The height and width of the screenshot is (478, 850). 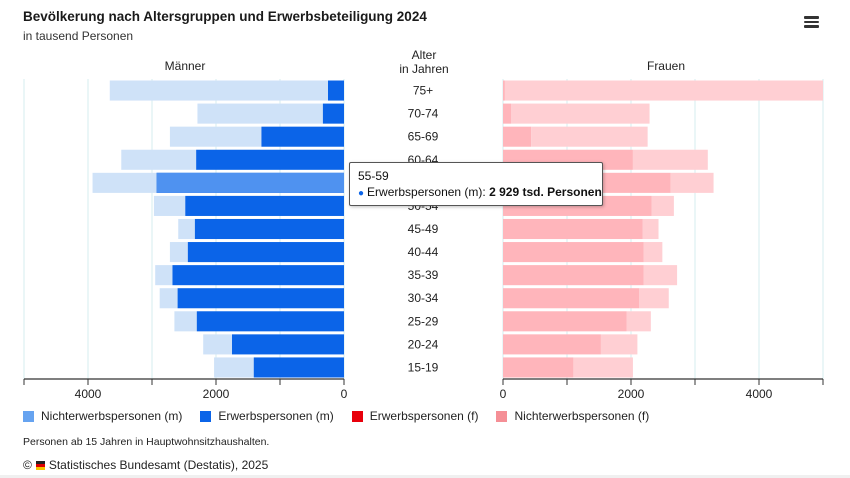 I want to click on category-label: 40-44, so click(x=423, y=252).